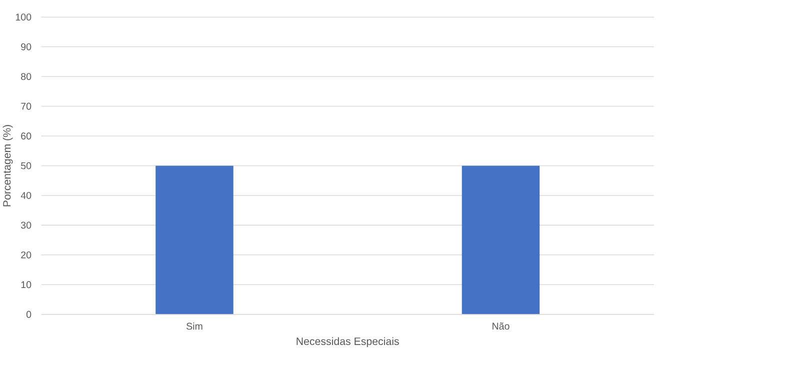 This screenshot has height=373, width=807. I want to click on x-tick-label: Sim, so click(194, 326).